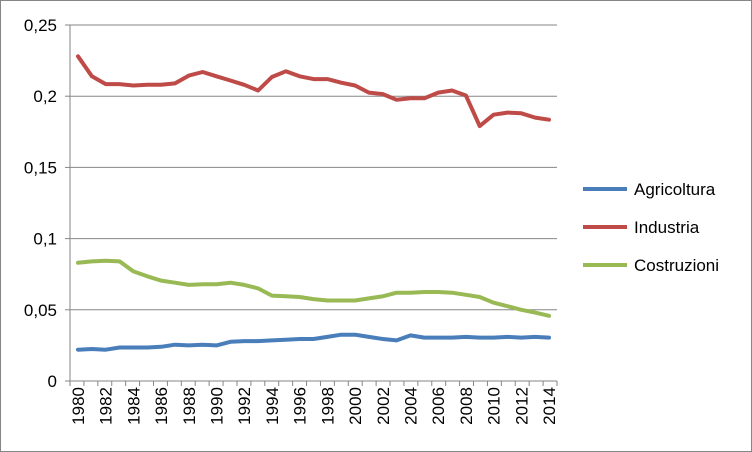  What do you see at coordinates (313, 91) in the screenshot?
I see `series-line-industria` at bounding box center [313, 91].